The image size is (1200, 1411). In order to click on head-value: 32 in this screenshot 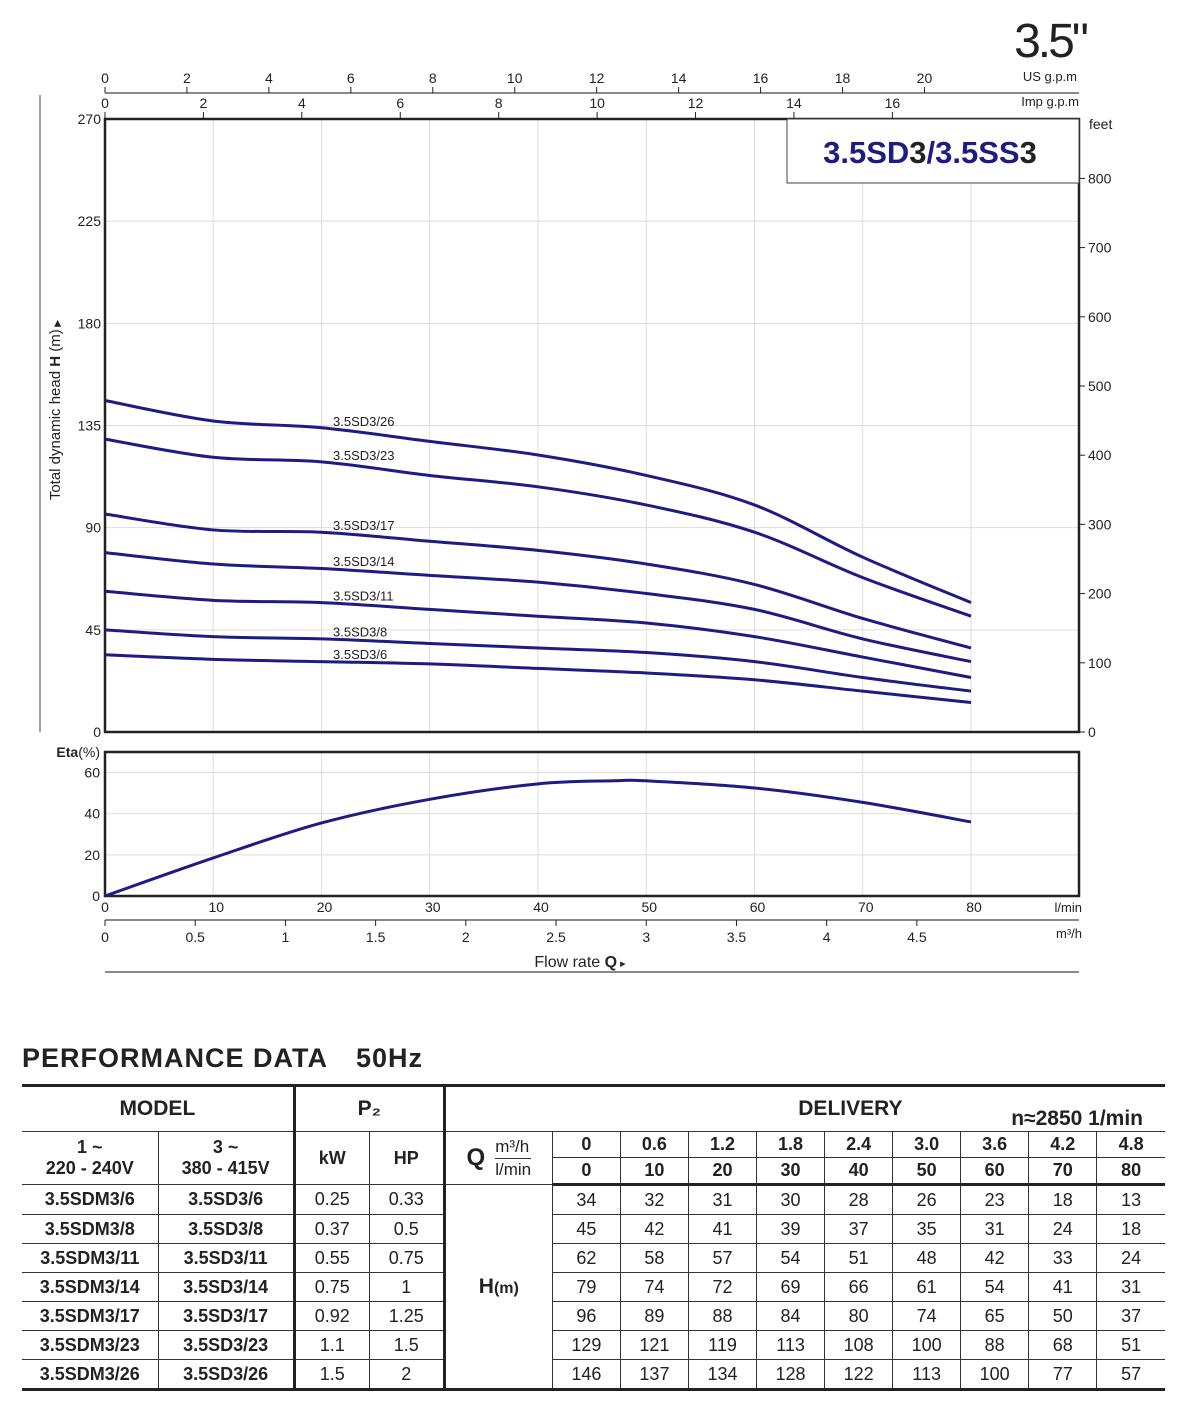, I will do `click(654, 1199)`.